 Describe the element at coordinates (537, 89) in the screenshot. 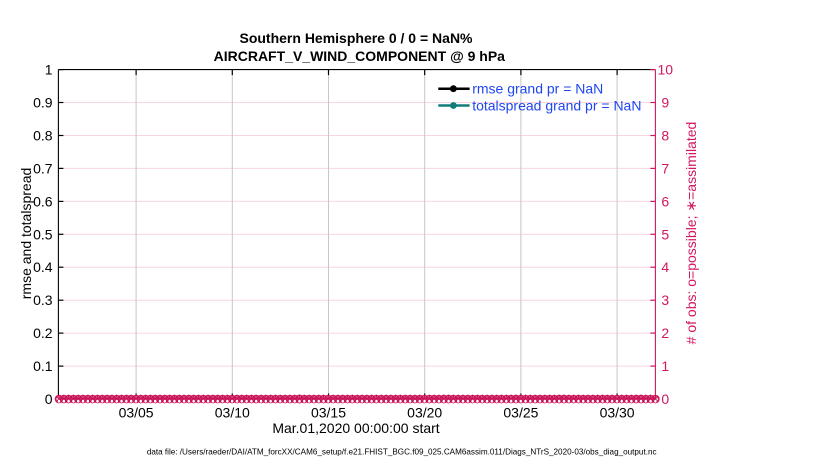

I see `svg-text: rmse grand pr = NaN` at that location.